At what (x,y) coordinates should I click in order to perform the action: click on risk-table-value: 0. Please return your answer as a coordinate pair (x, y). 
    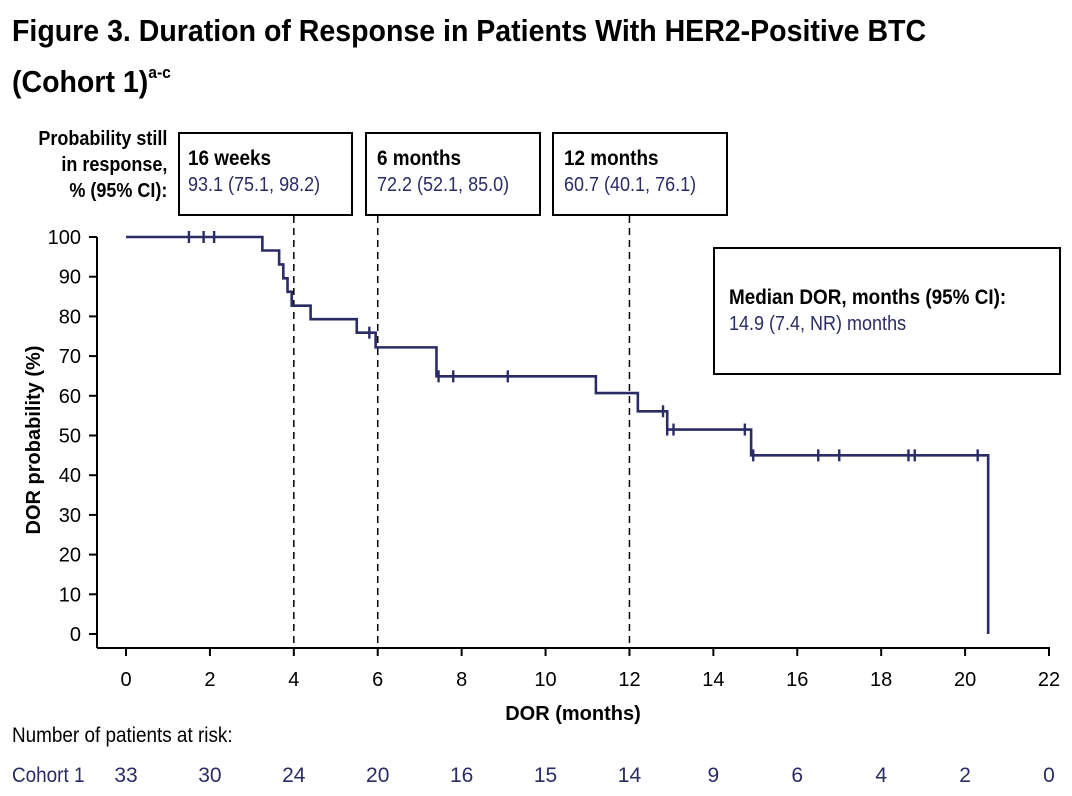
    Looking at the image, I should click on (1049, 775).